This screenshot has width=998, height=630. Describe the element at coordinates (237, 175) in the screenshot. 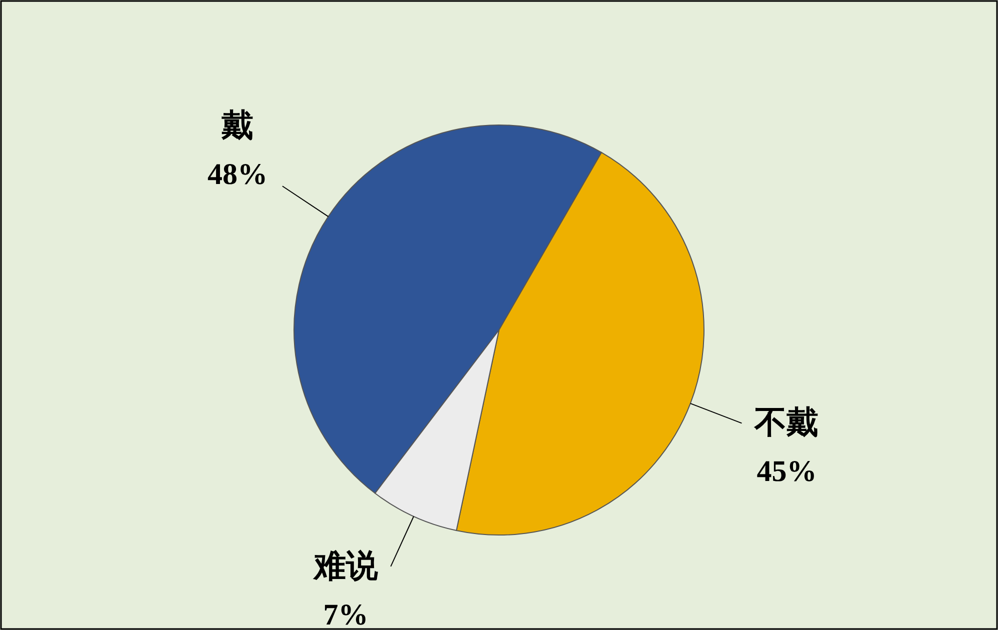

I see `data-label: 48%` at that location.